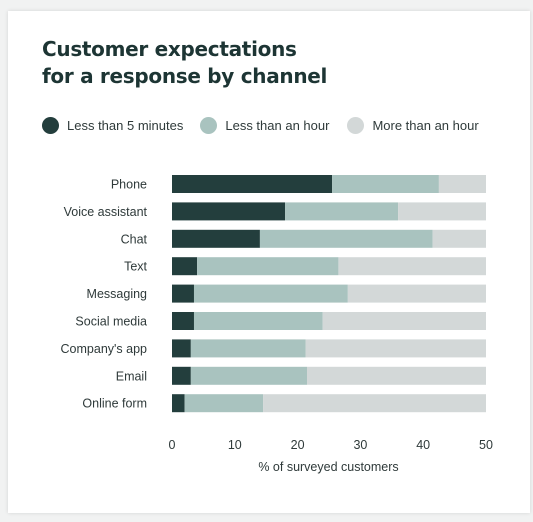 This screenshot has height=522, width=533. What do you see at coordinates (117, 294) in the screenshot?
I see `category-label: Messaging` at bounding box center [117, 294].